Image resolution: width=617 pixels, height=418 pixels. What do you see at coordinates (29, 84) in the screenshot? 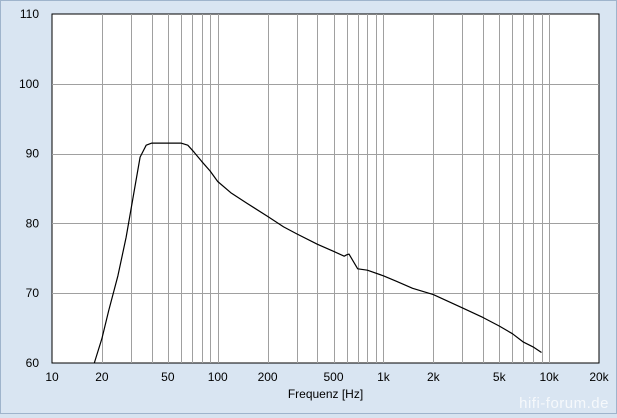
I see `y-tick-label: 100` at bounding box center [29, 84].